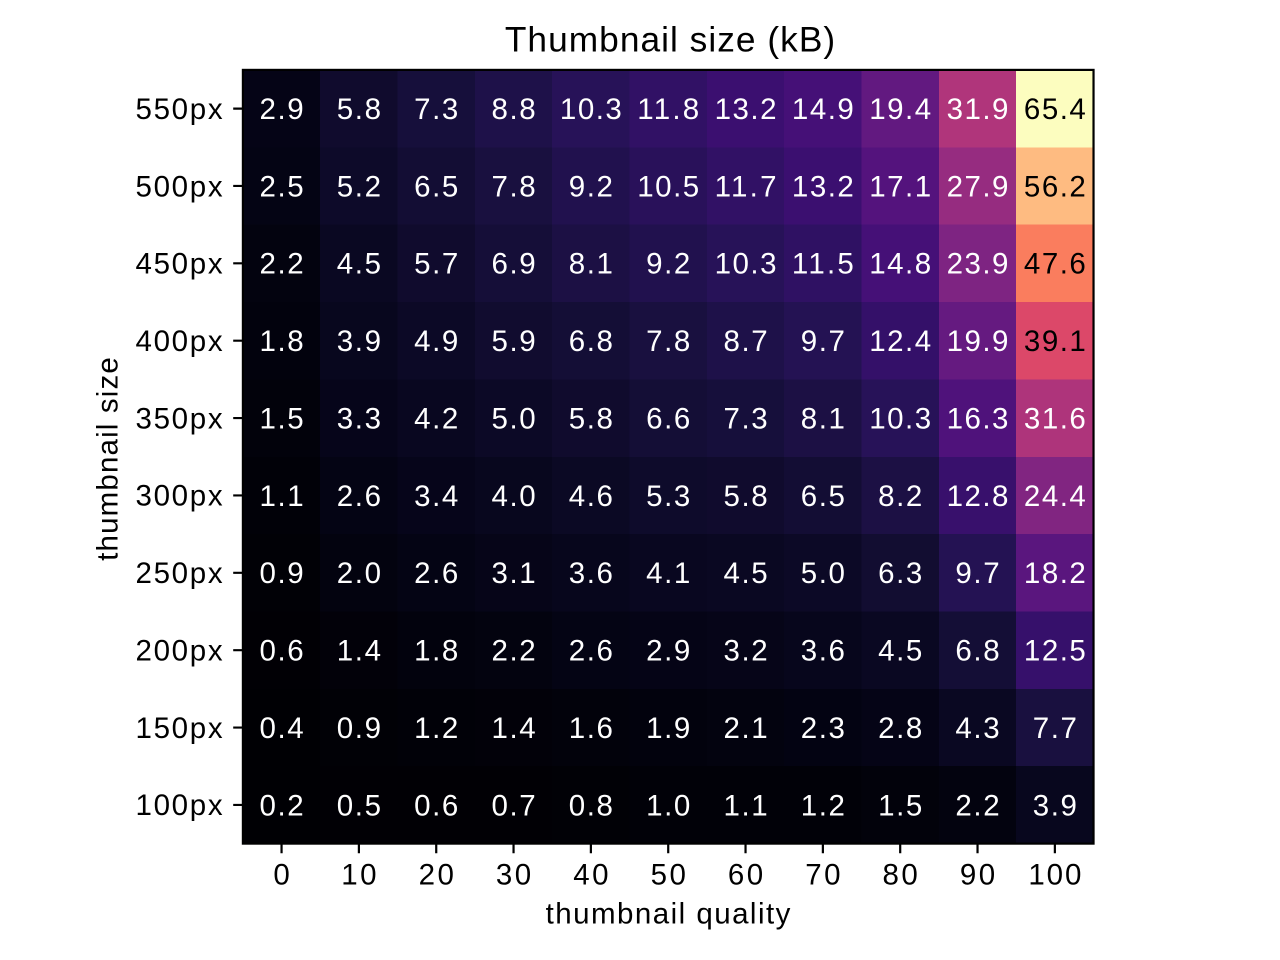  What do you see at coordinates (745, 728) in the screenshot?
I see `svg-text: 2.1` at bounding box center [745, 728].